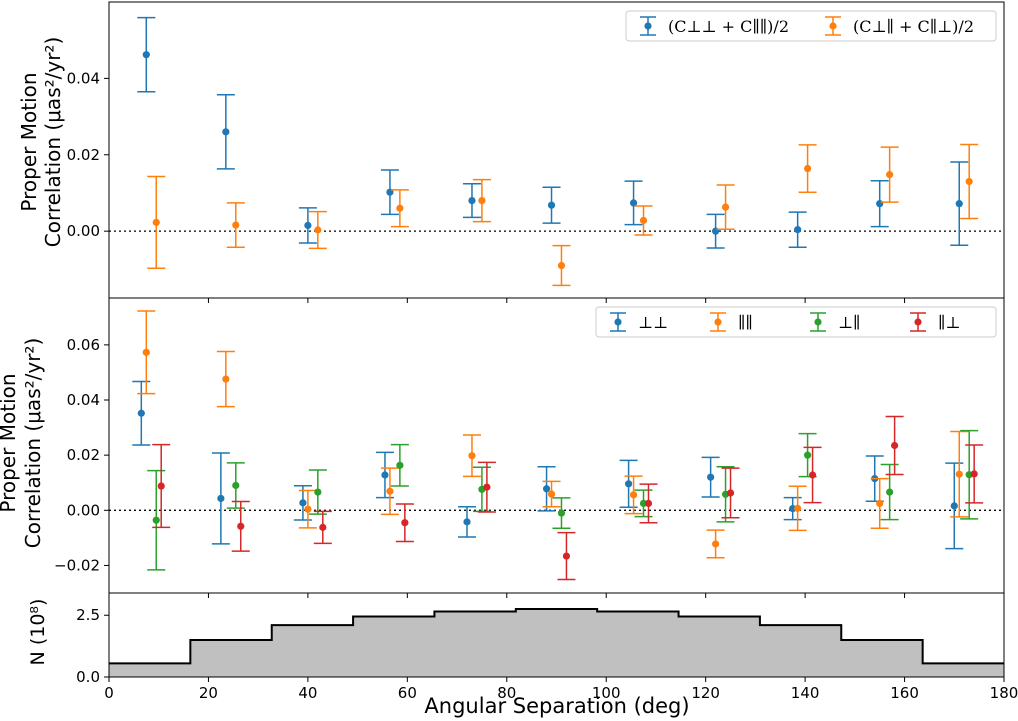 This screenshot has width=1018, height=721. I want to click on y-tick-label: 0.04, so click(83, 78).